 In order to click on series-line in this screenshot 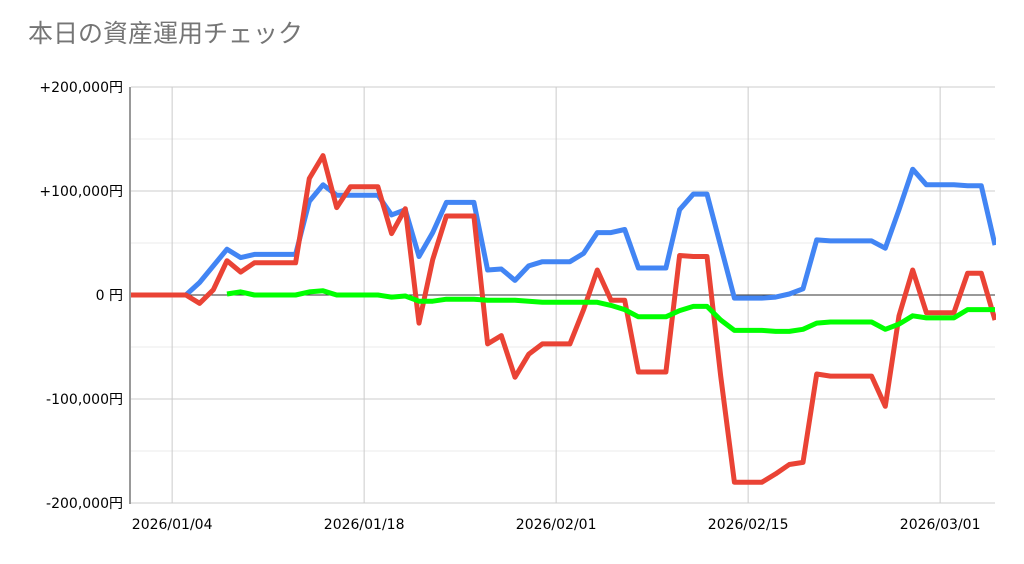, I will do `click(610, 311)`.